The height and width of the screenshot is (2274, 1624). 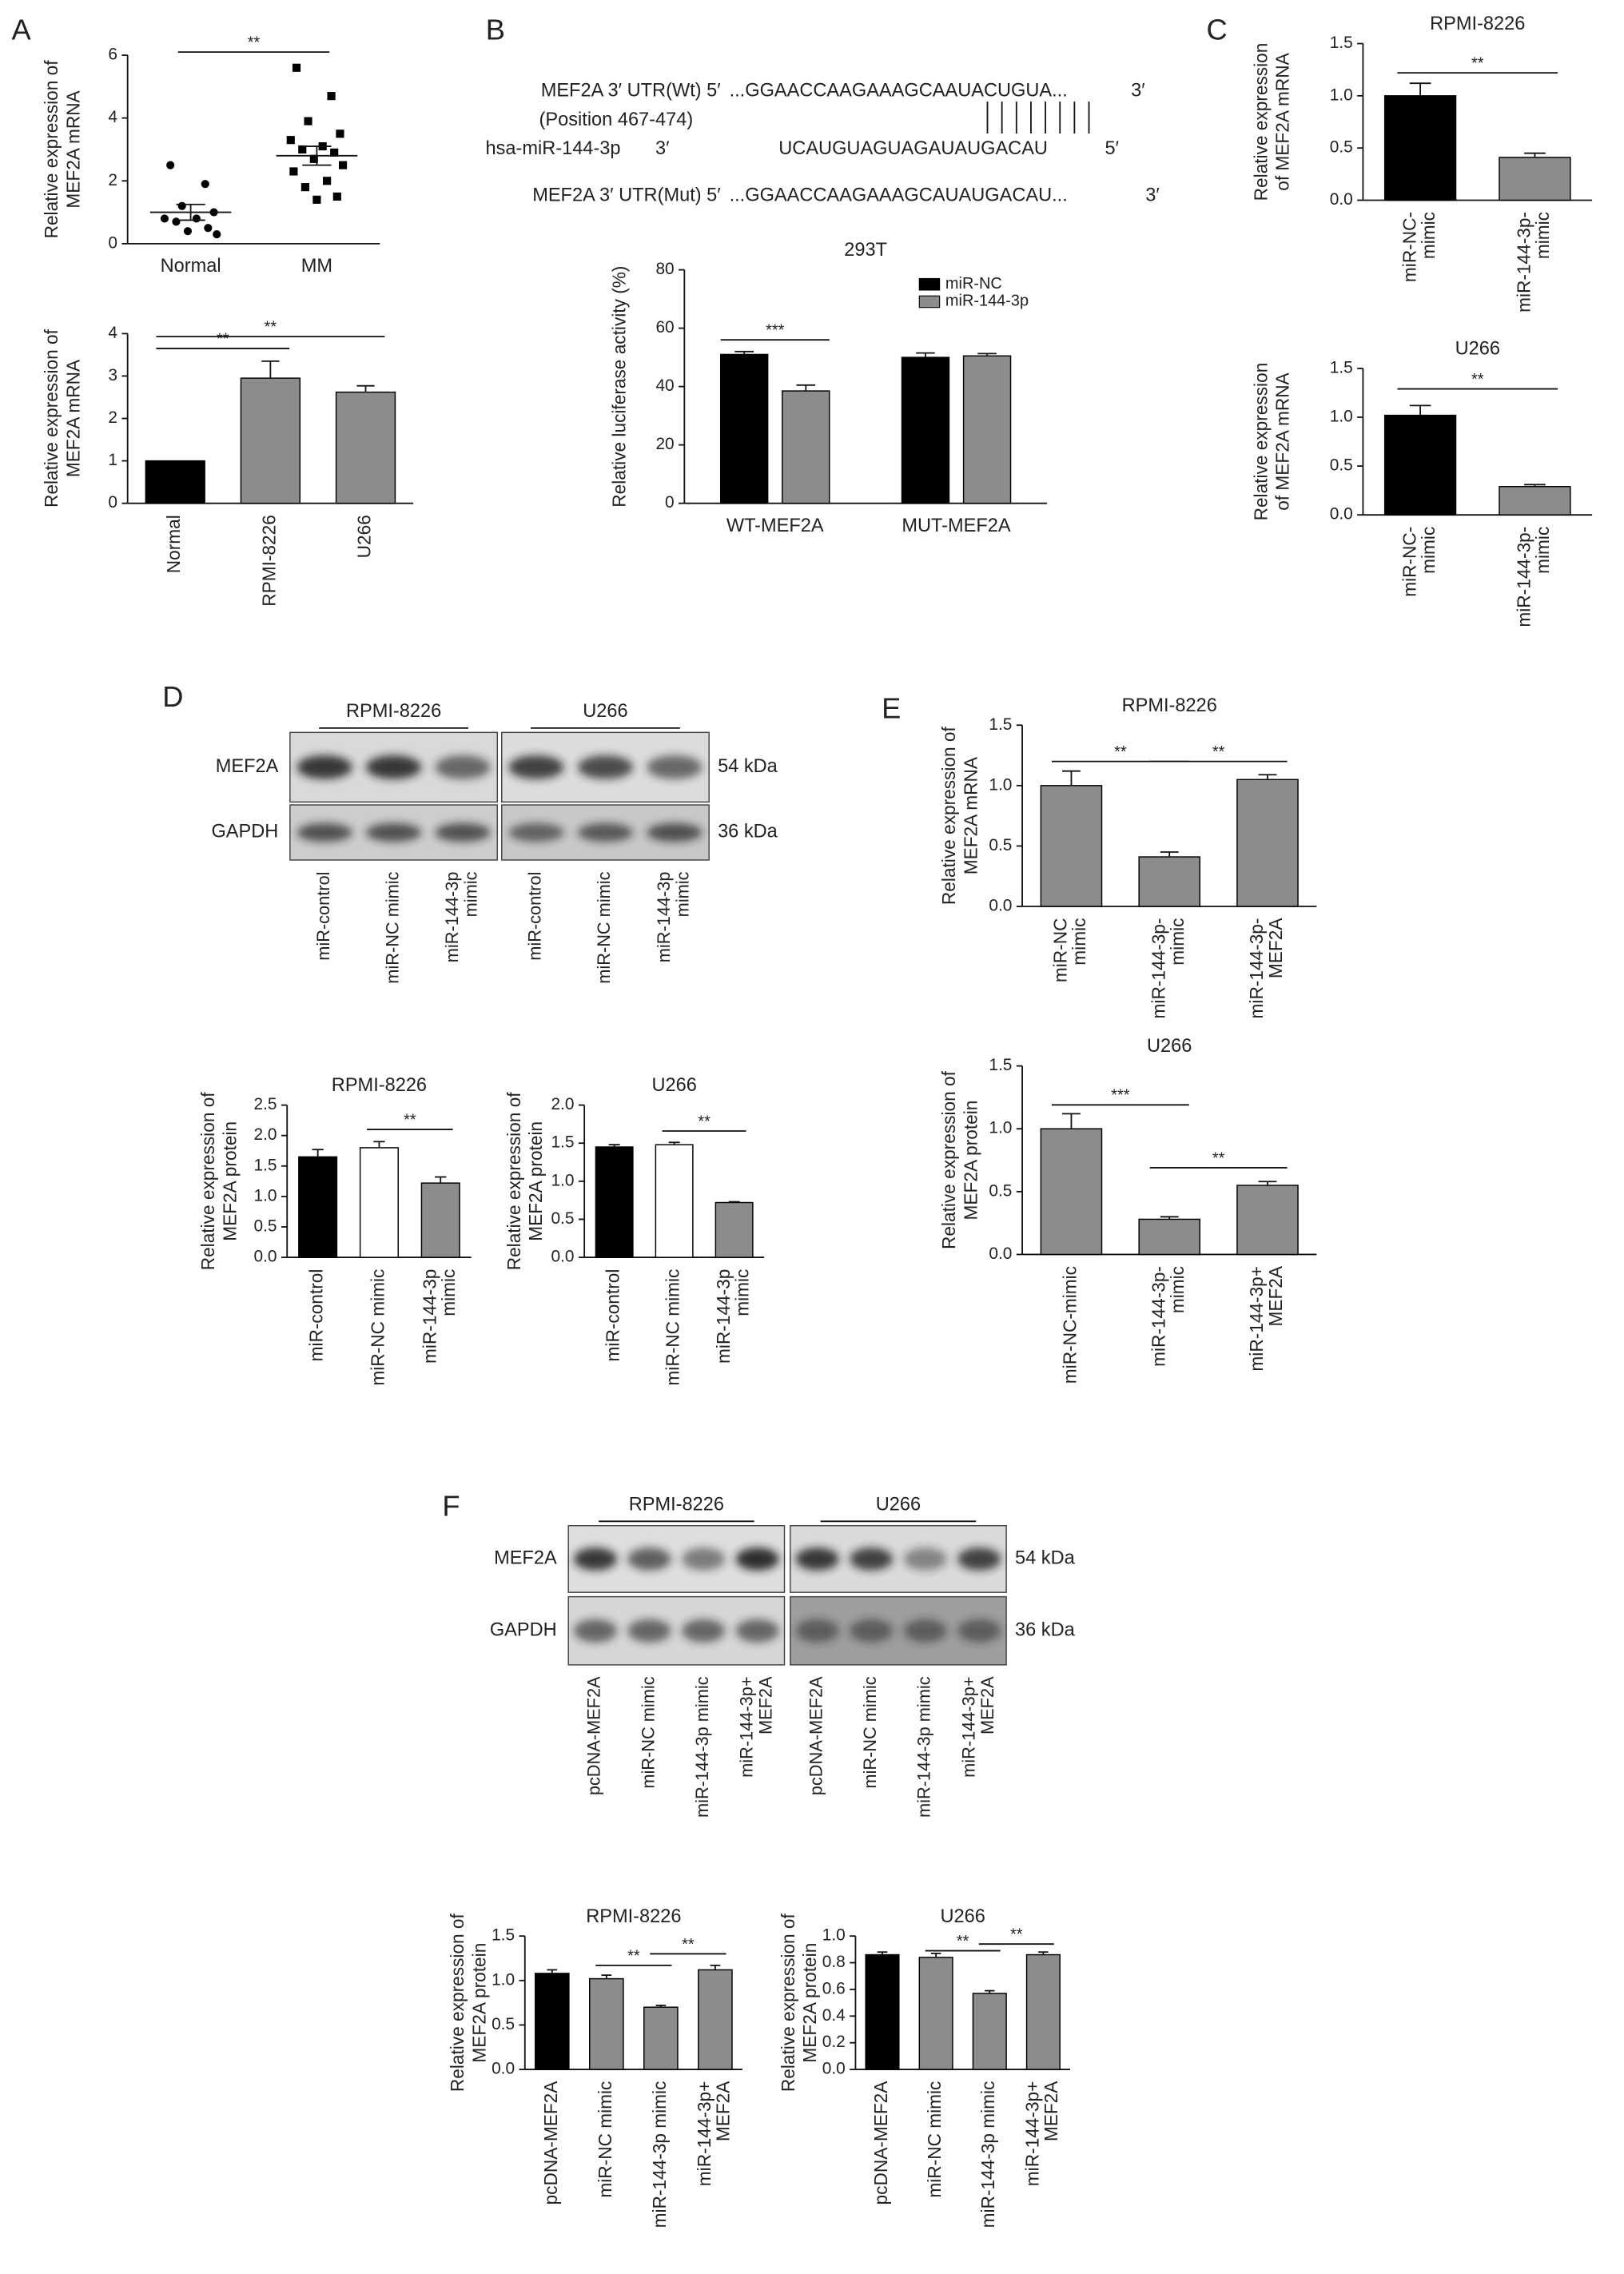 What do you see at coordinates (265, 1104) in the screenshot?
I see `y-tick-label: 2.5` at bounding box center [265, 1104].